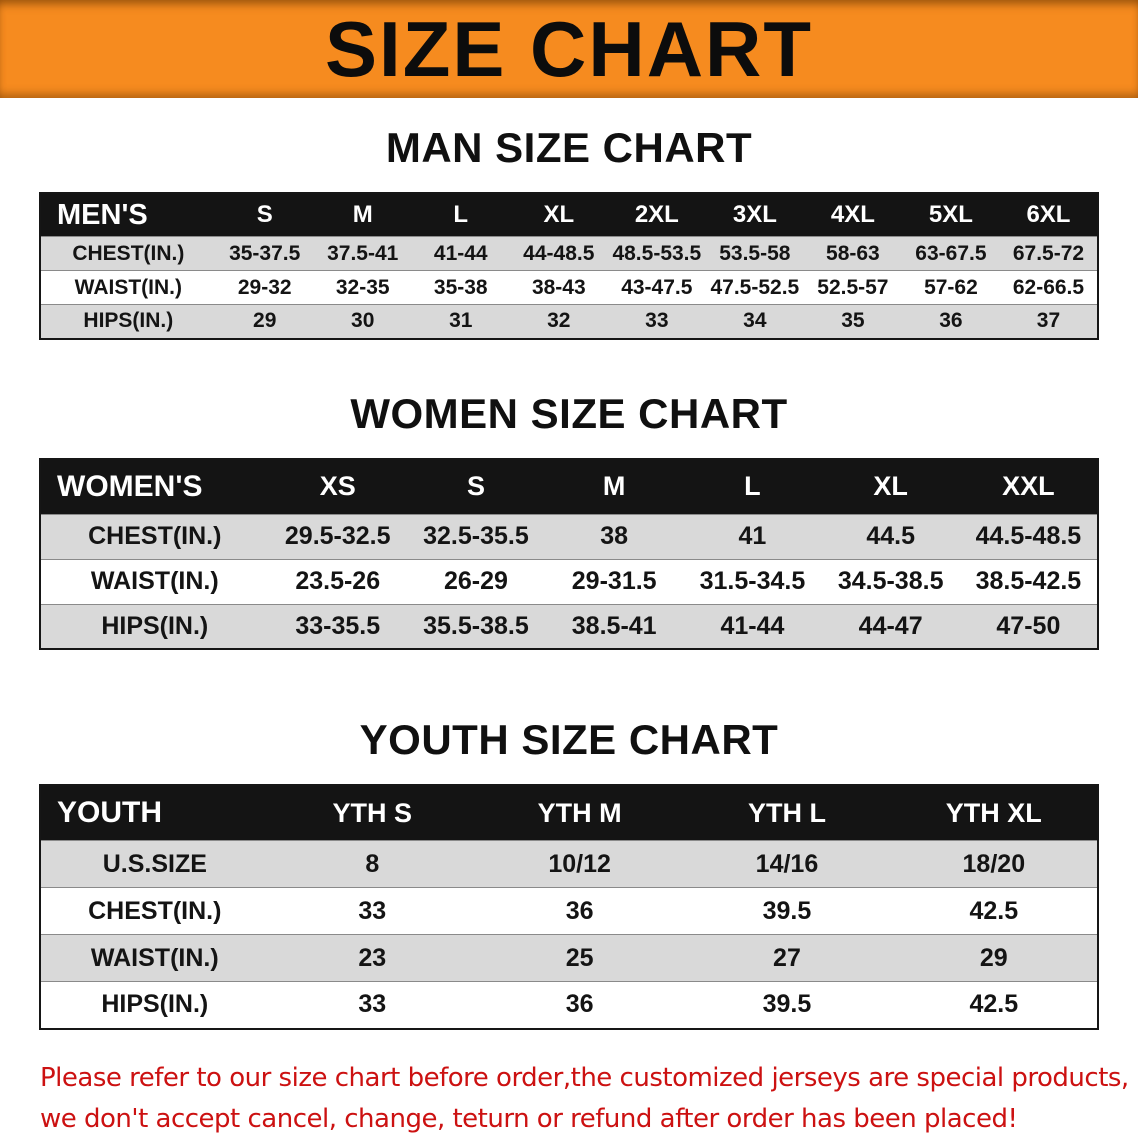 The image size is (1138, 1140). I want to click on table-row: CHEST(IN.) 33 36 39.5 42.5, so click(569, 911).